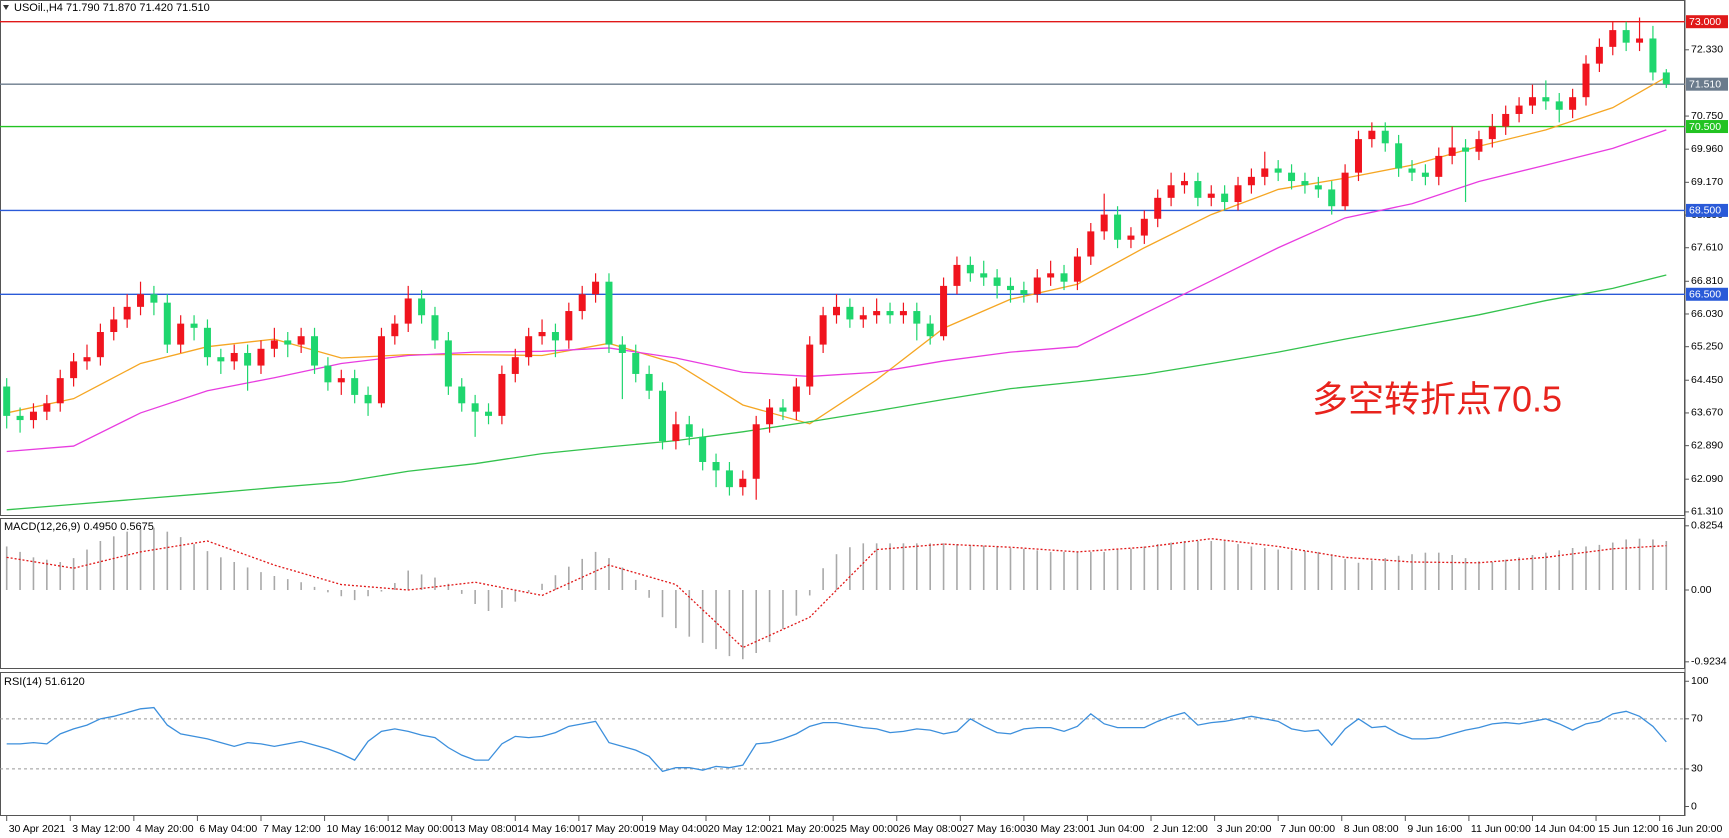  I want to click on x-tick-label: 14 Jun 04:00, so click(1564, 829).